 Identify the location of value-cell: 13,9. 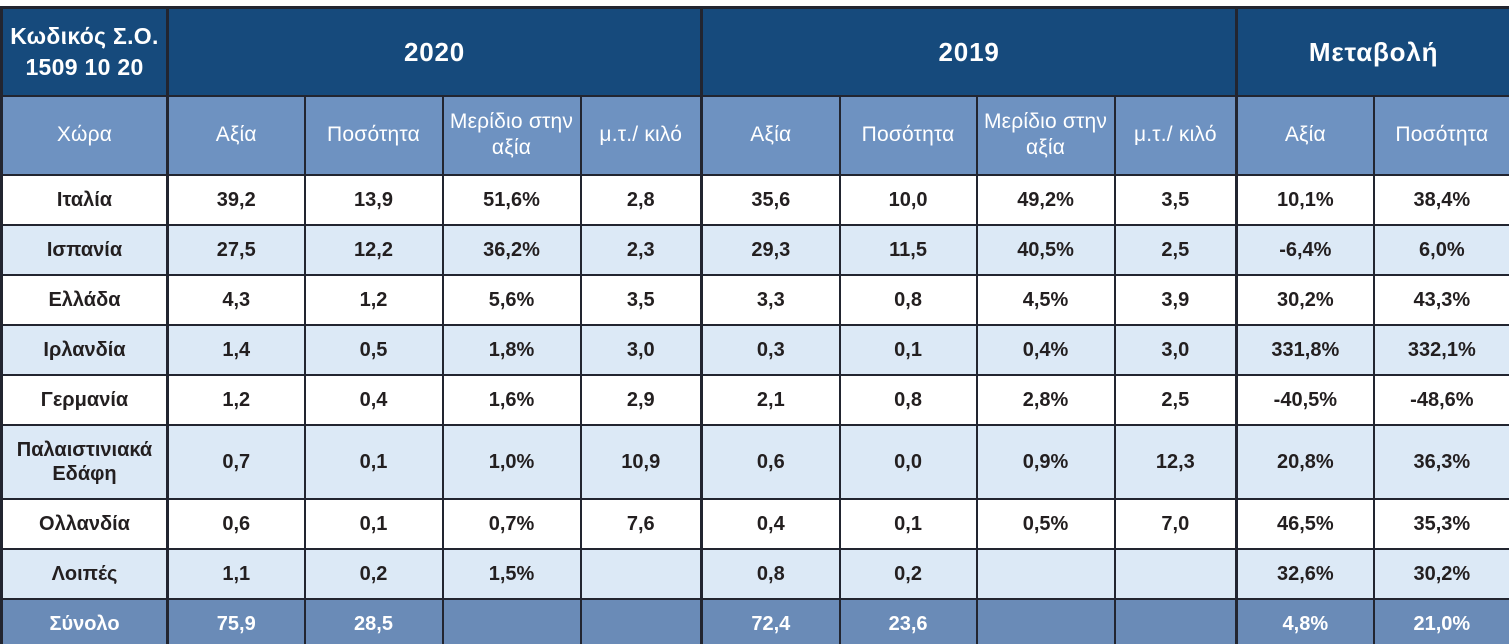
(373, 199).